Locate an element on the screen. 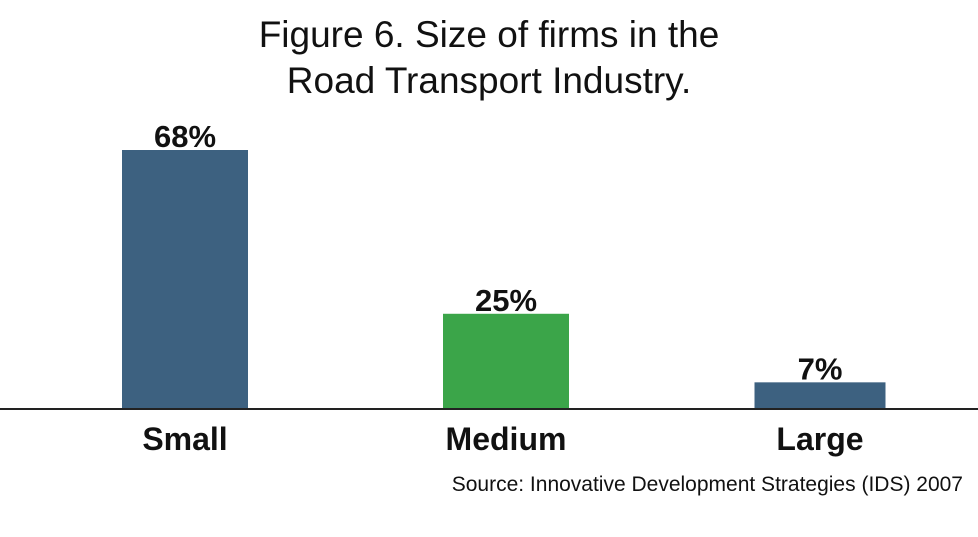 Image resolution: width=978 pixels, height=537 pixels. chart-title-line-2: Road Transport Industry. is located at coordinates (489, 80).